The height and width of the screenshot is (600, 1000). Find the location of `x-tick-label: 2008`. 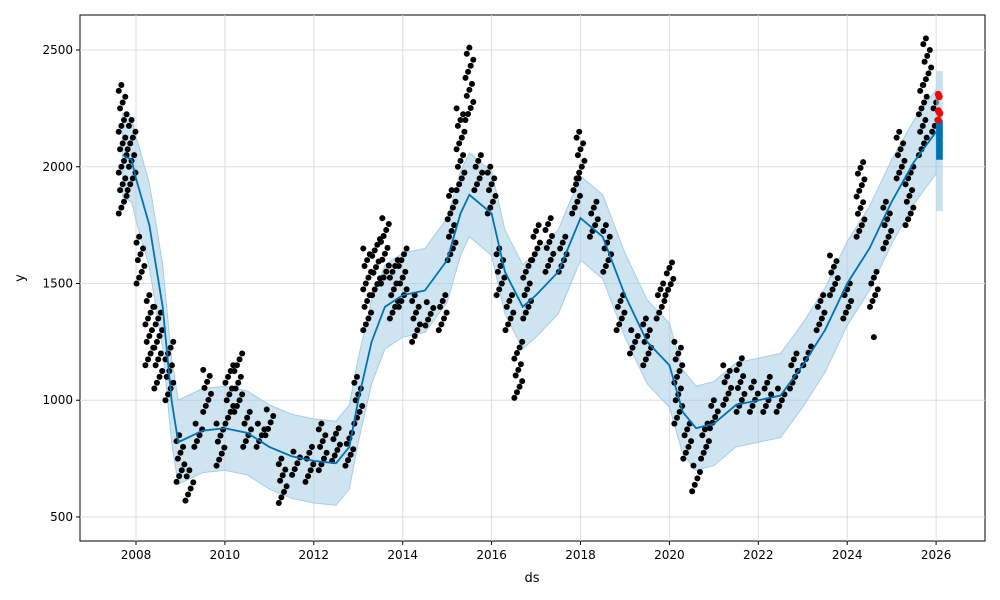

x-tick-label: 2008 is located at coordinates (136, 555).